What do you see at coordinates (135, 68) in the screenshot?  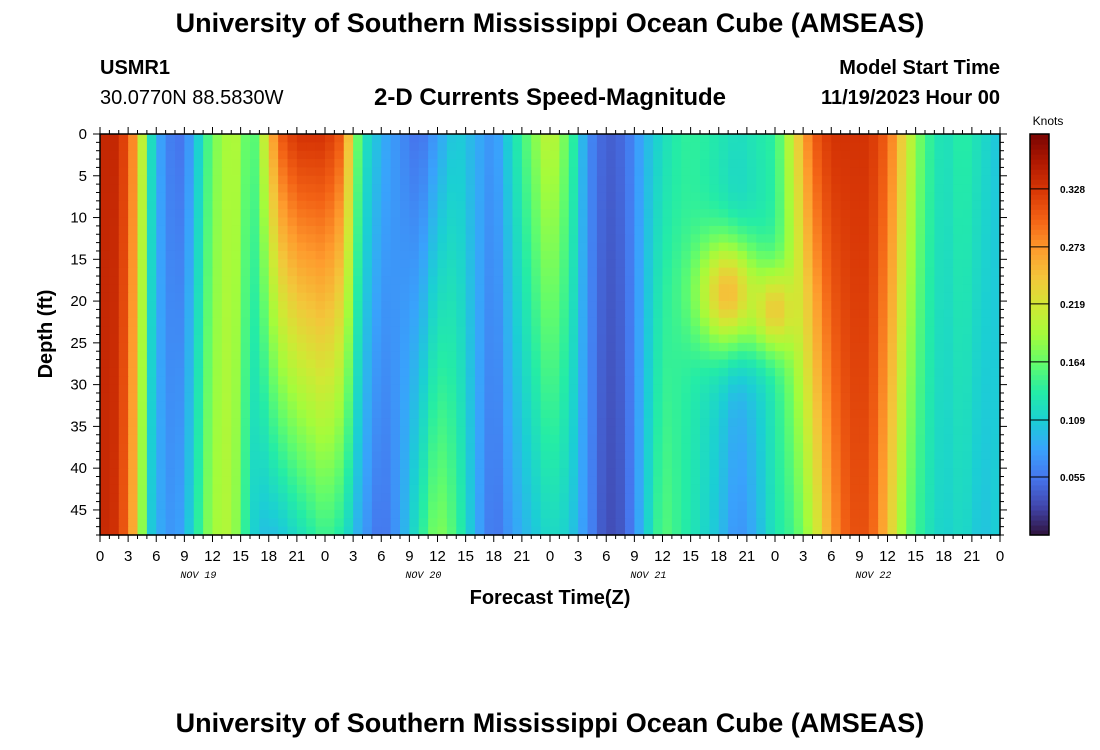 I see `station-id: USMR1` at bounding box center [135, 68].